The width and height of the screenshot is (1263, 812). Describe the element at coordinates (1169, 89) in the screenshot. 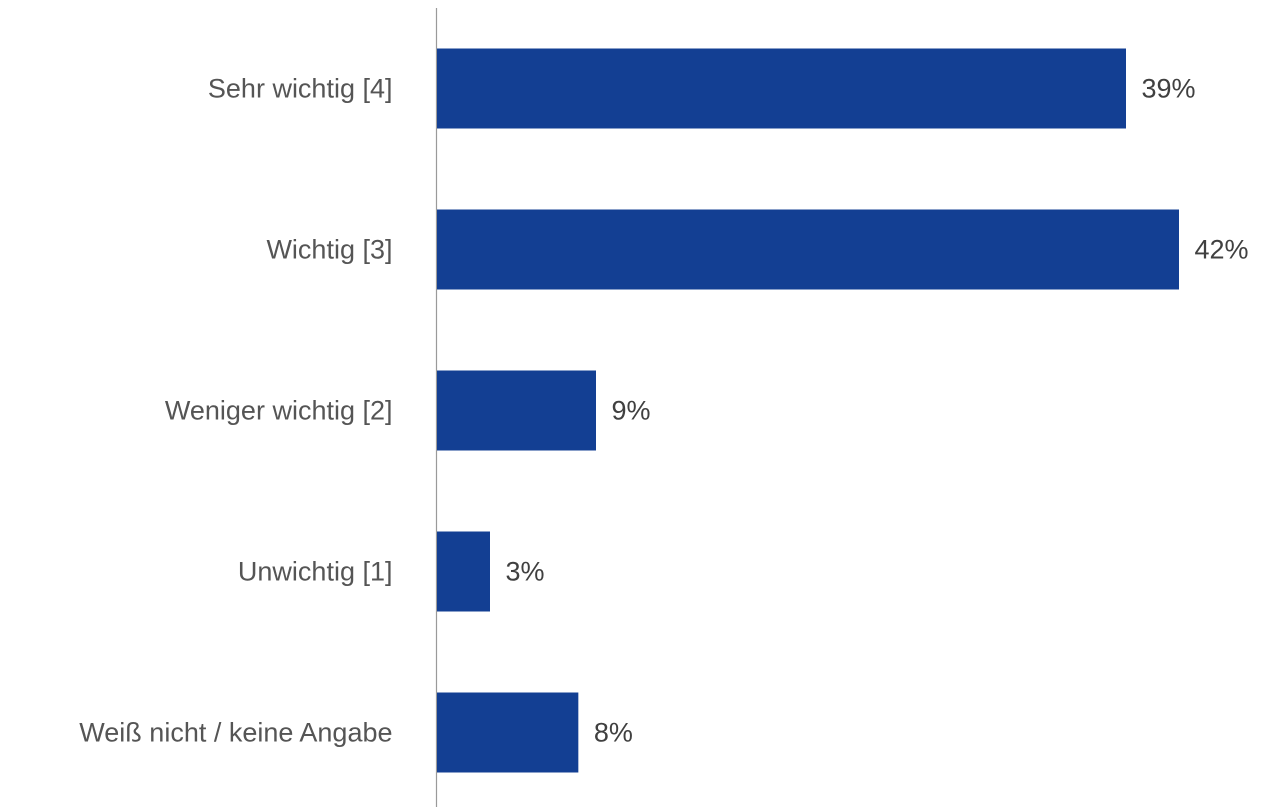

I see `value-label-0: 39%` at that location.